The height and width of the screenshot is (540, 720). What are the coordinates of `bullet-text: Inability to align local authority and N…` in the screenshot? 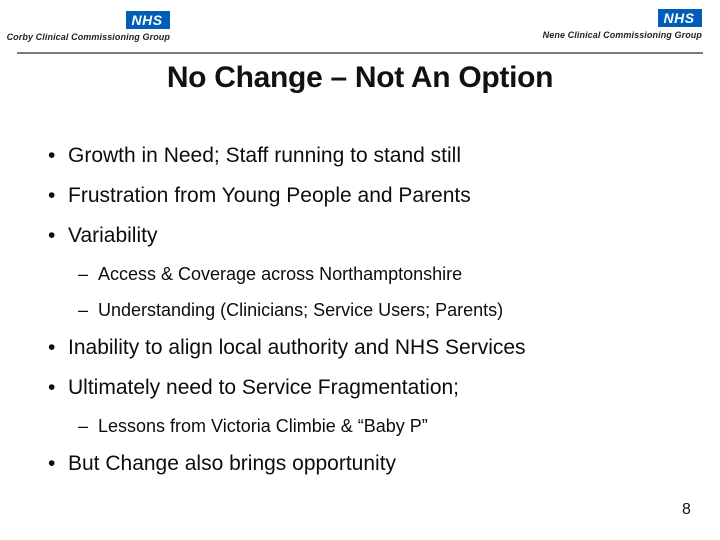 It's located at (297, 347).